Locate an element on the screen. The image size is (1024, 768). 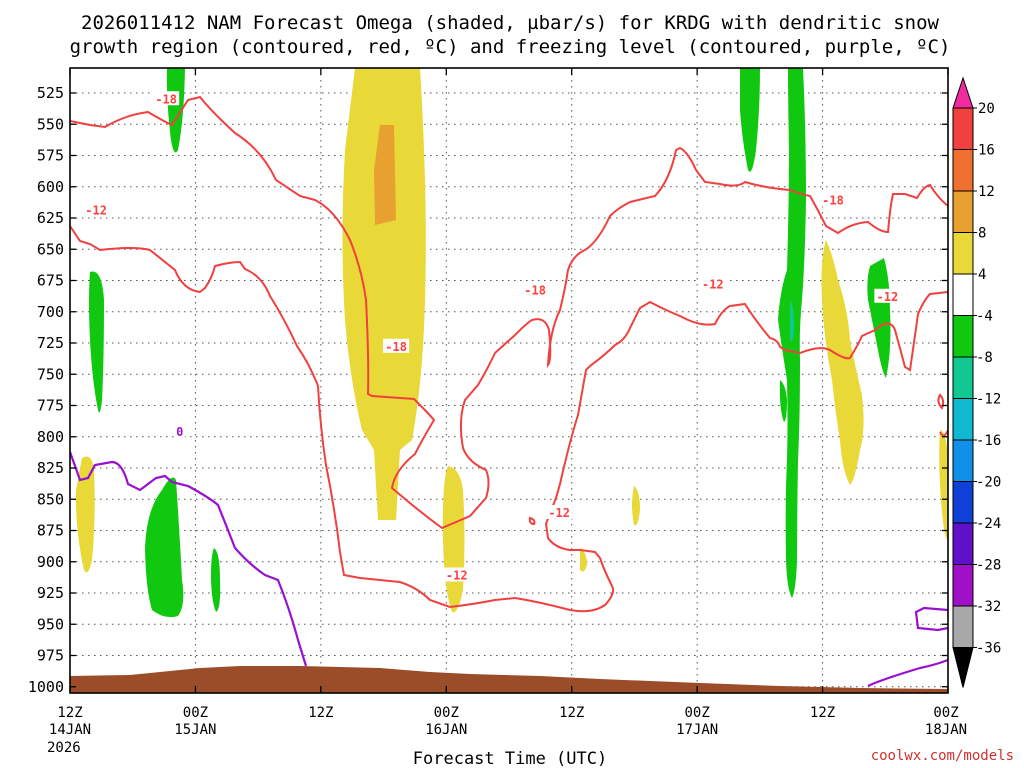
x-tick-label-2: 12Z is located at coordinates (320, 713).